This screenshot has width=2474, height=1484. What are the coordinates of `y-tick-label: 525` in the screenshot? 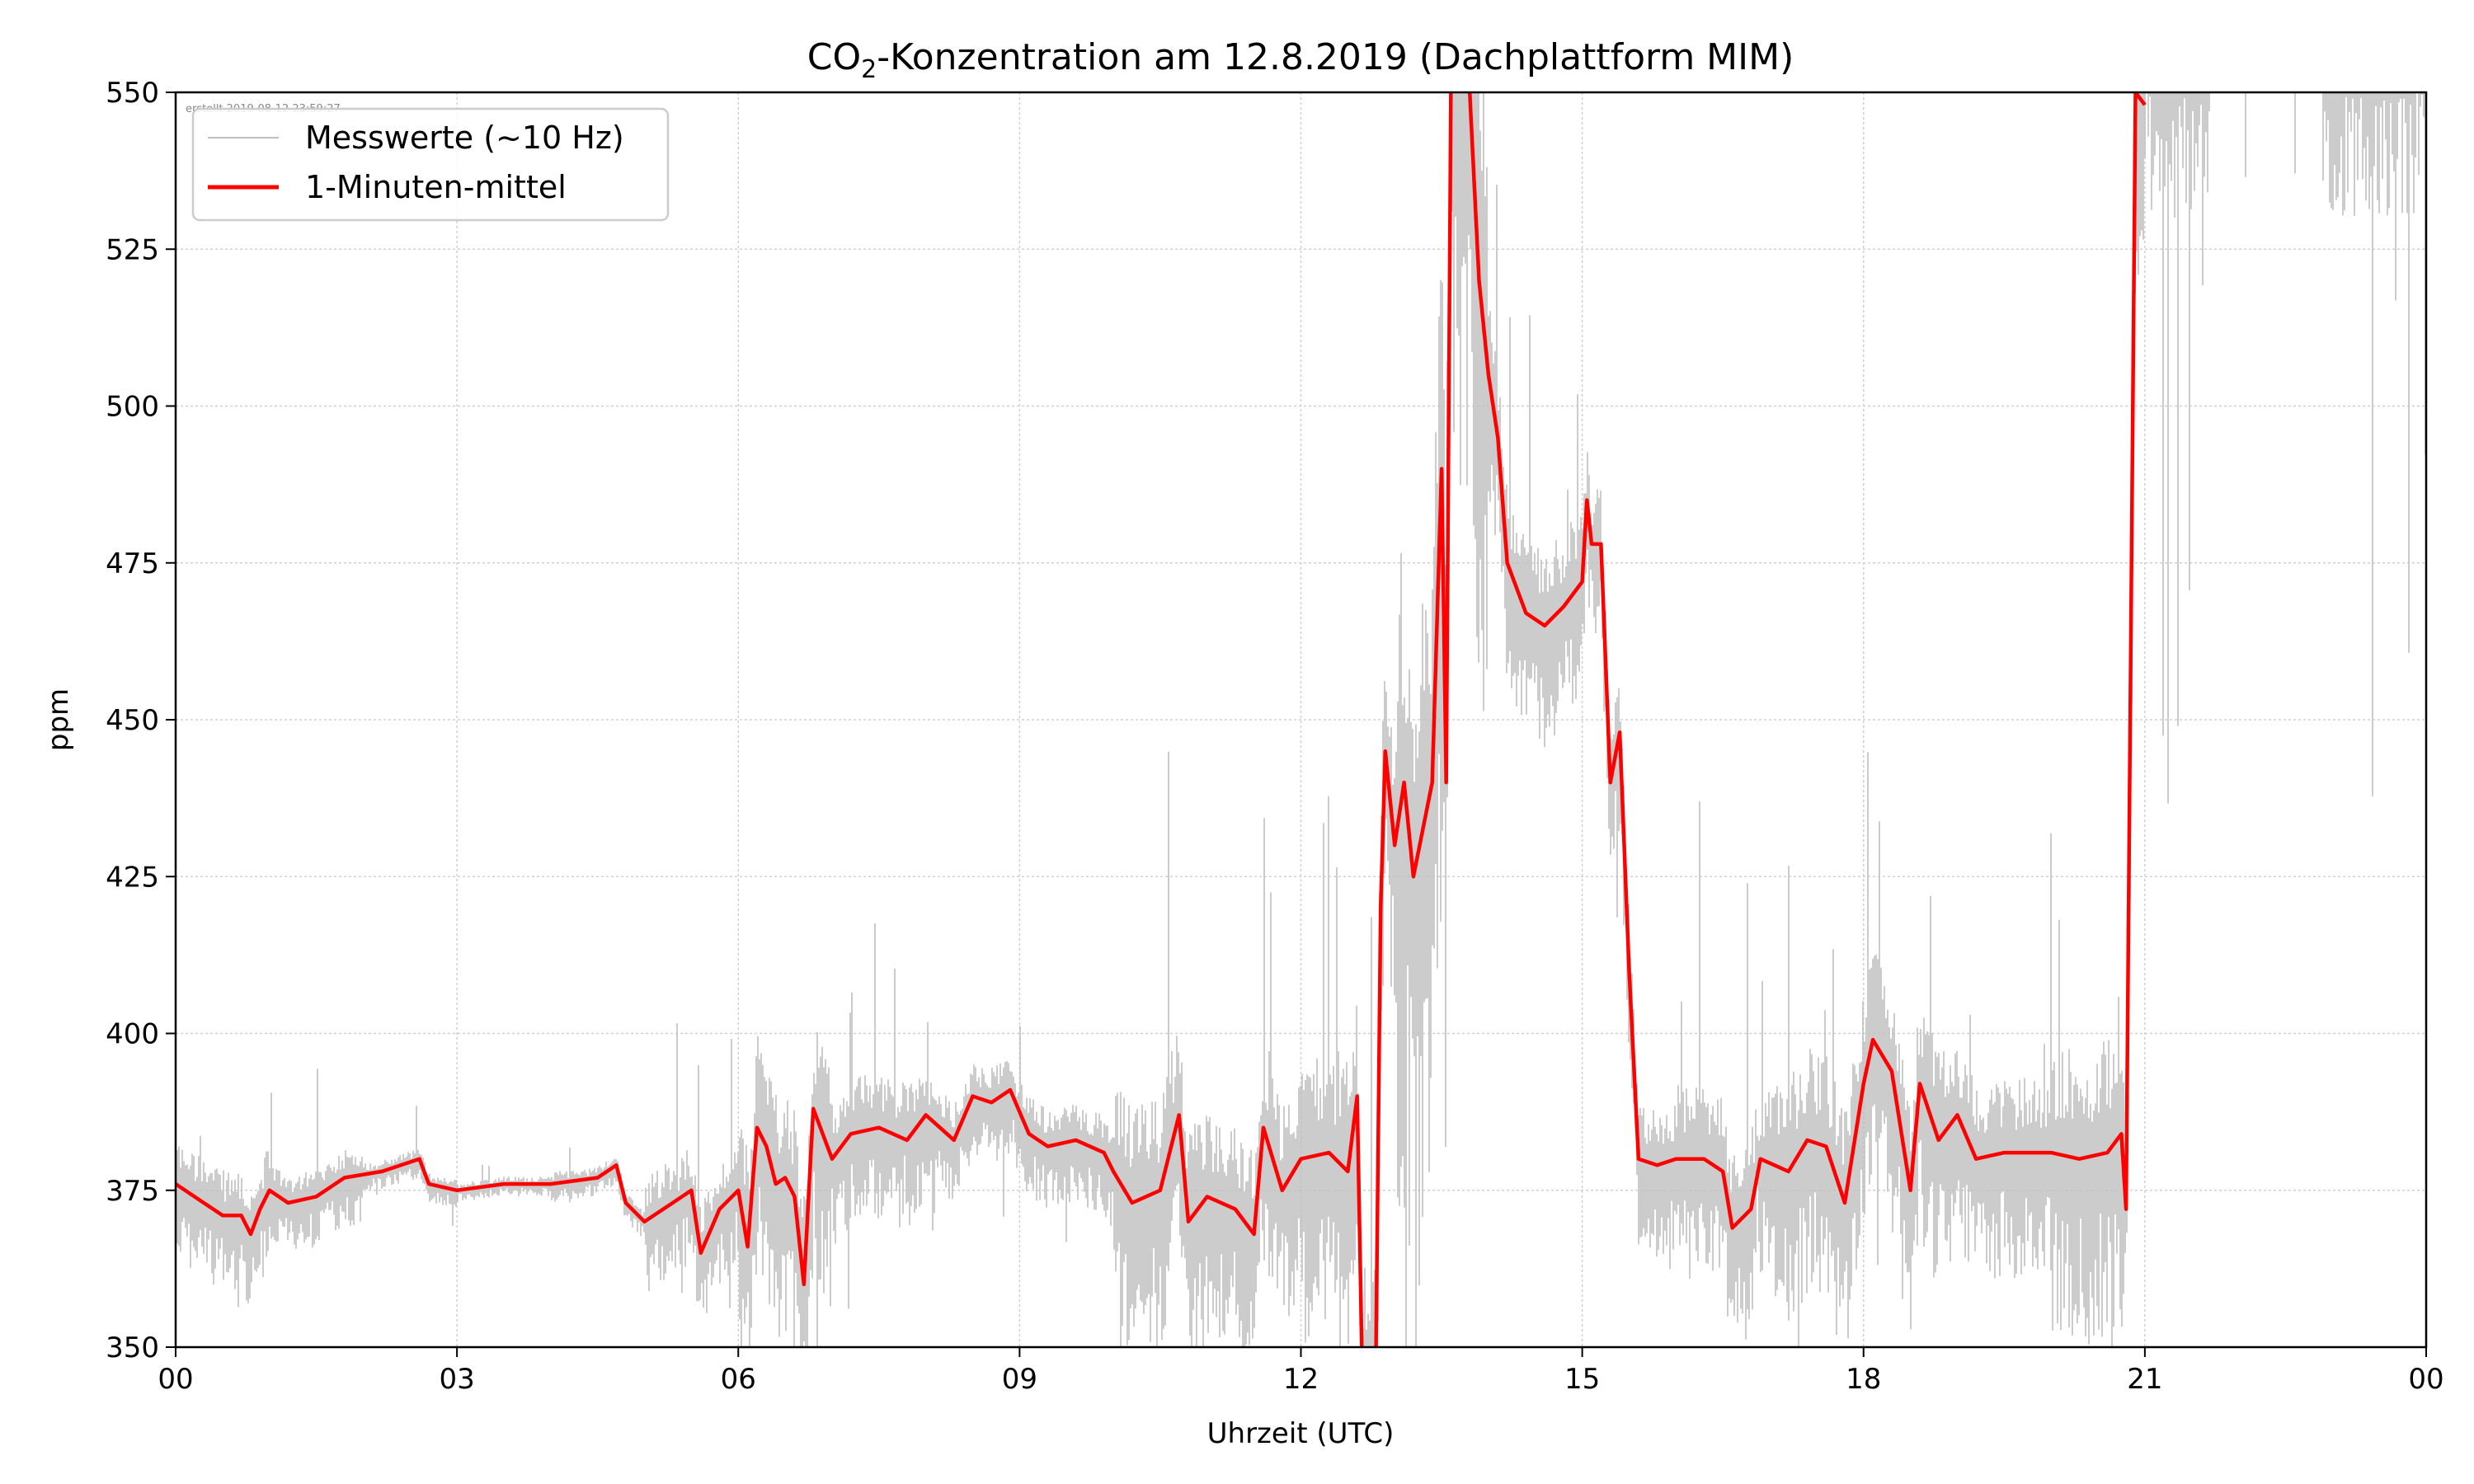 It's located at (132, 249).